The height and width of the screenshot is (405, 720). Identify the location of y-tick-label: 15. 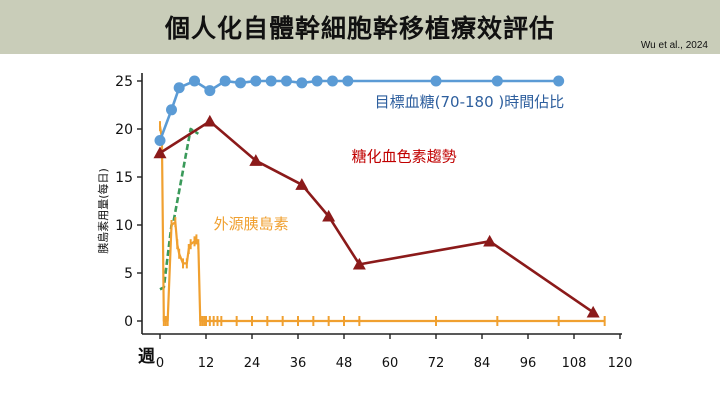
(124, 178).